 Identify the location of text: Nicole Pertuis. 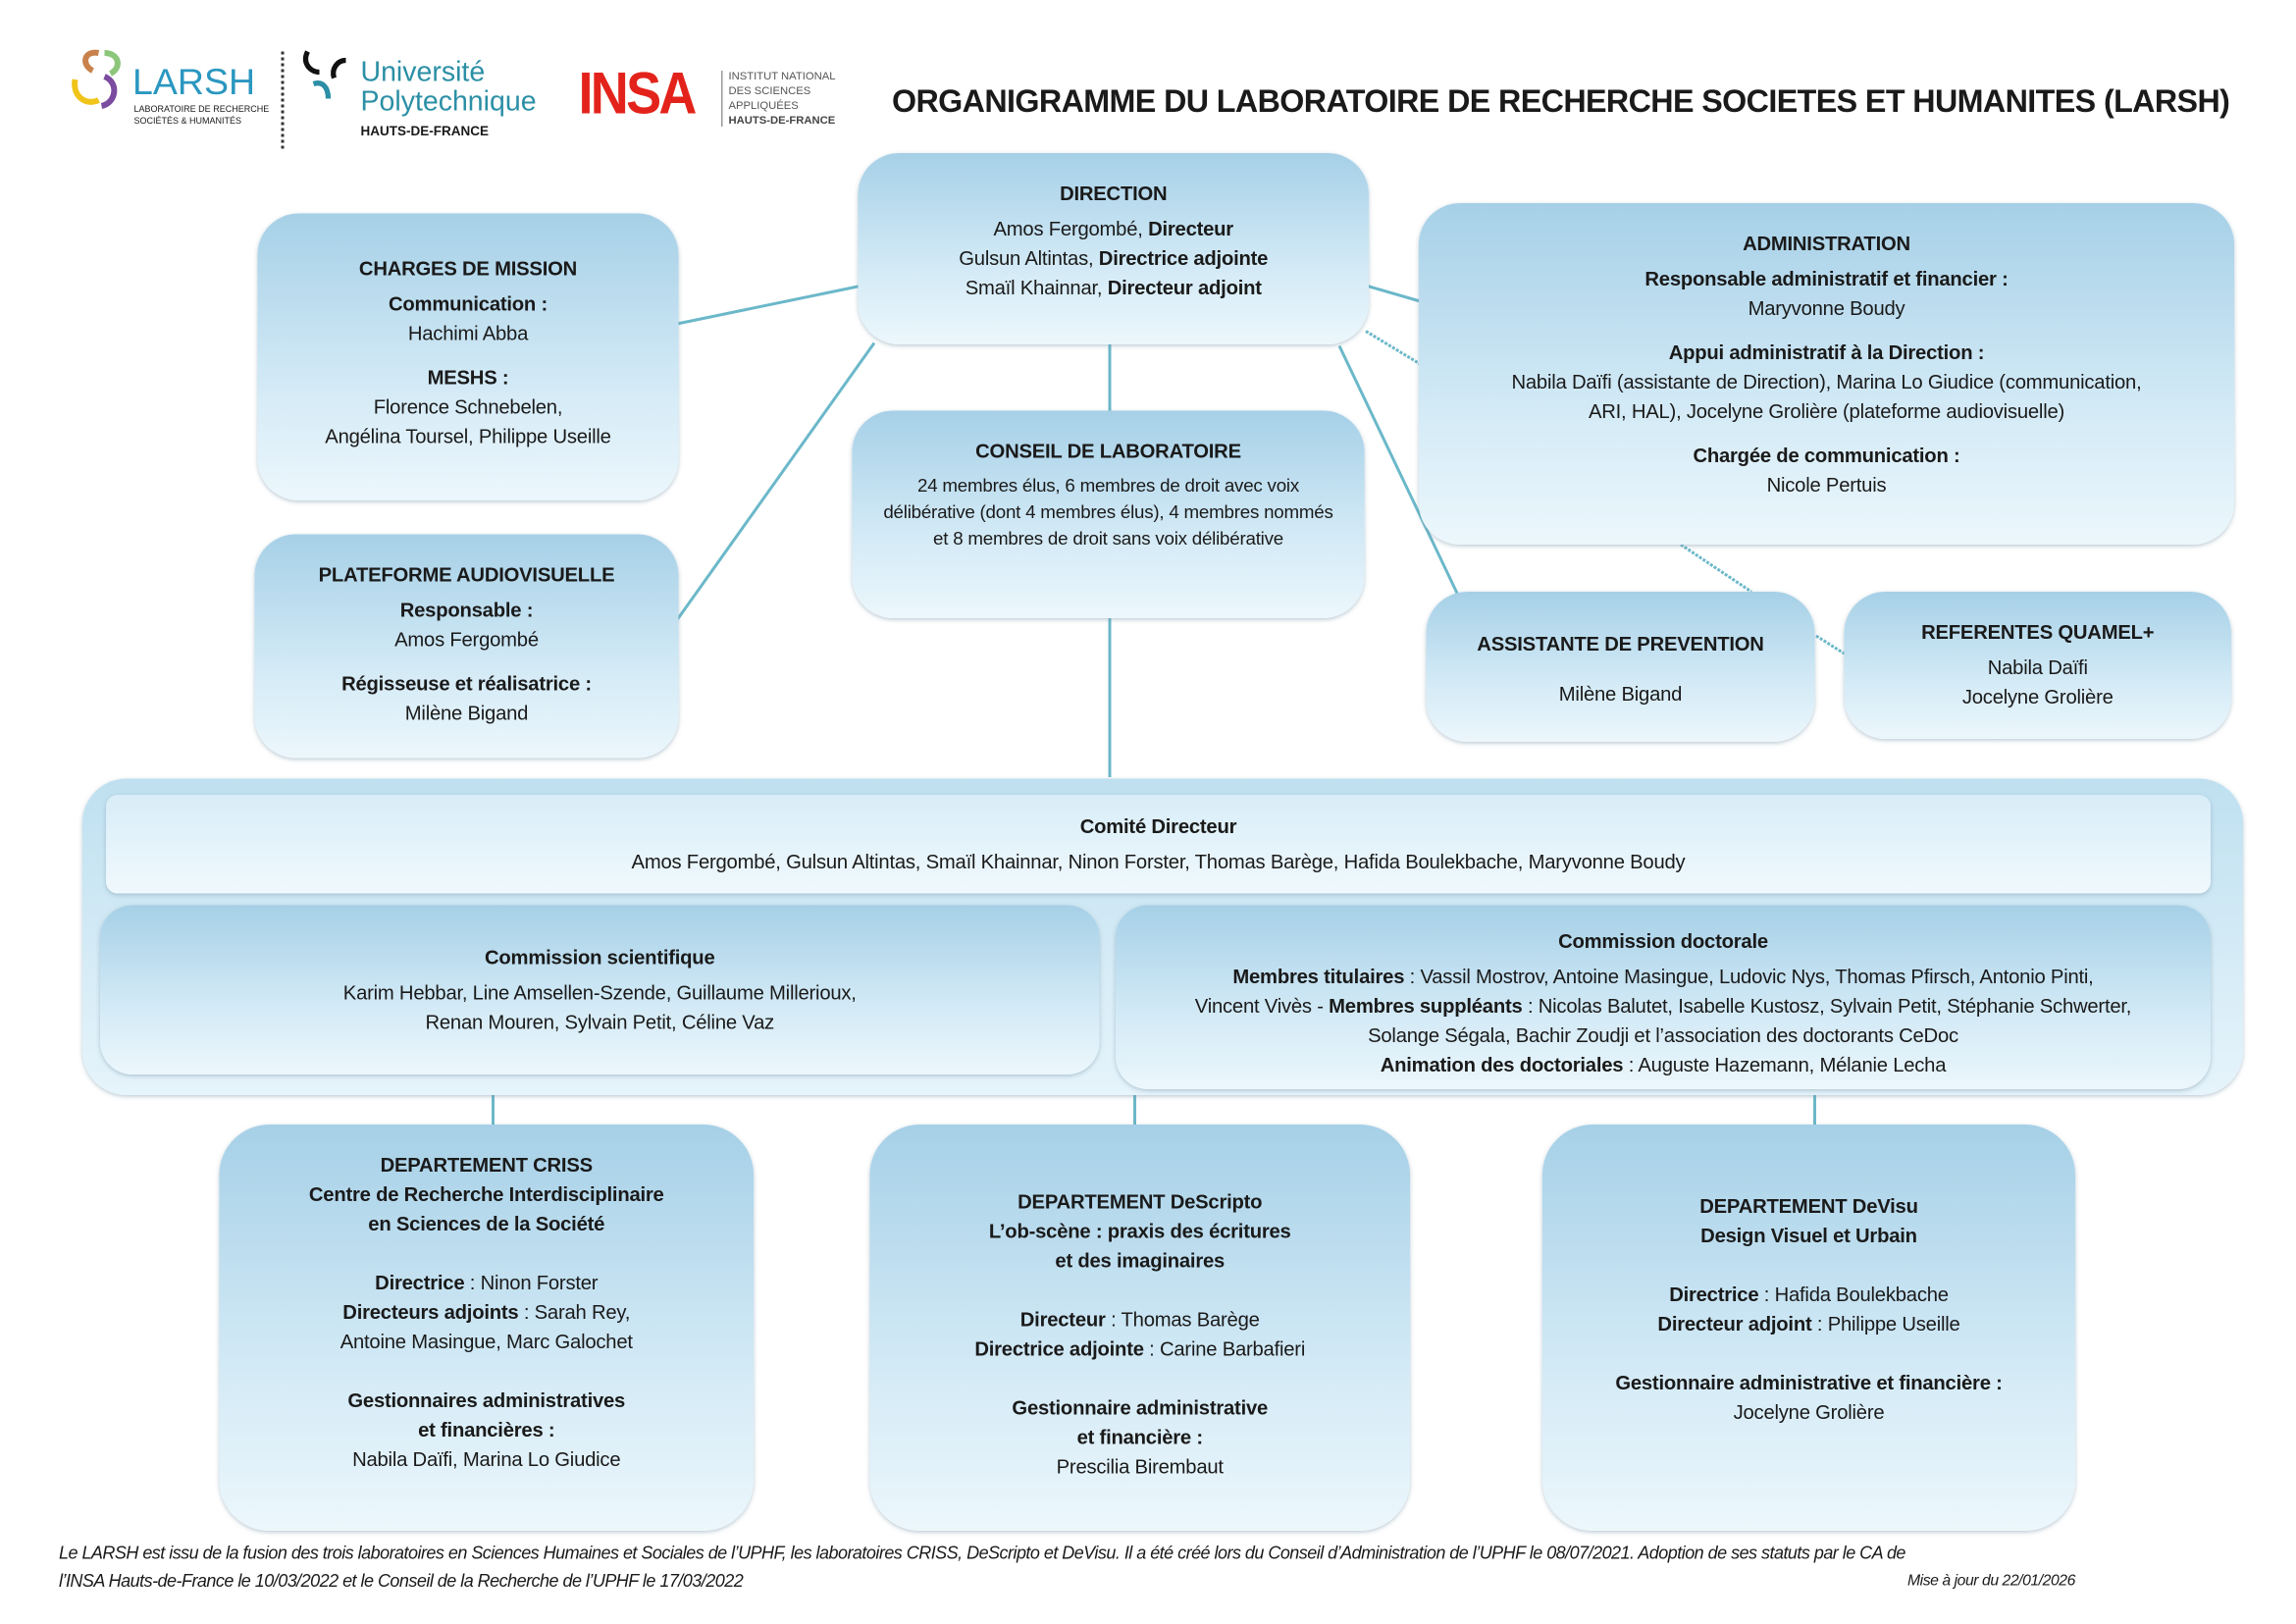
(1826, 485).